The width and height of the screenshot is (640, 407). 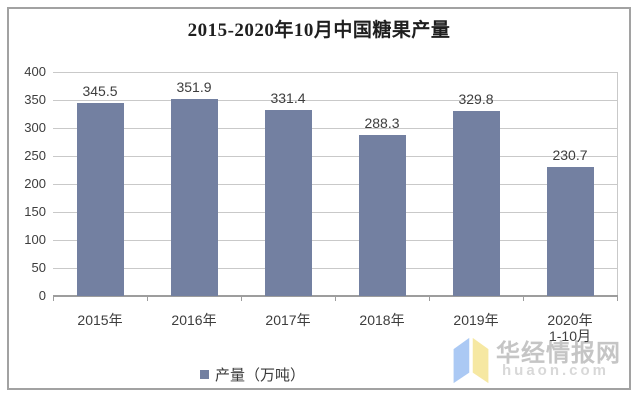 I want to click on y-tick-label: 250, so click(x=35, y=155).